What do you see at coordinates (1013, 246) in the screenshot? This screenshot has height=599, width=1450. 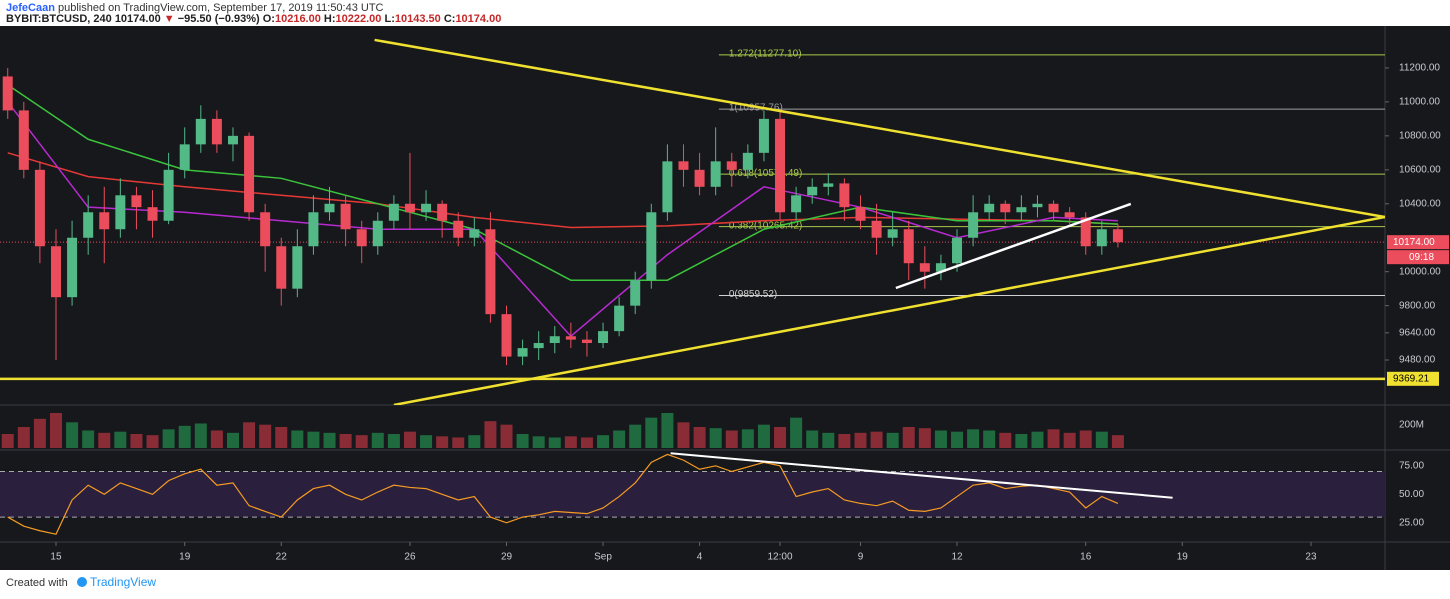 I see `trendline` at bounding box center [1013, 246].